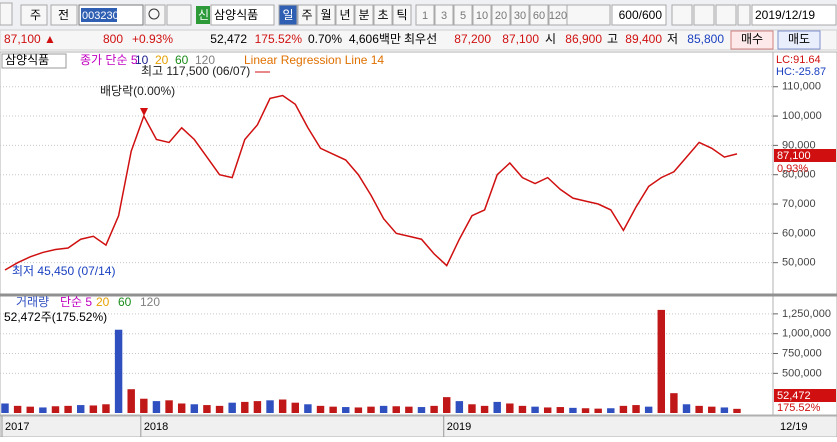  I want to click on indicator-label: 120, so click(205, 60).